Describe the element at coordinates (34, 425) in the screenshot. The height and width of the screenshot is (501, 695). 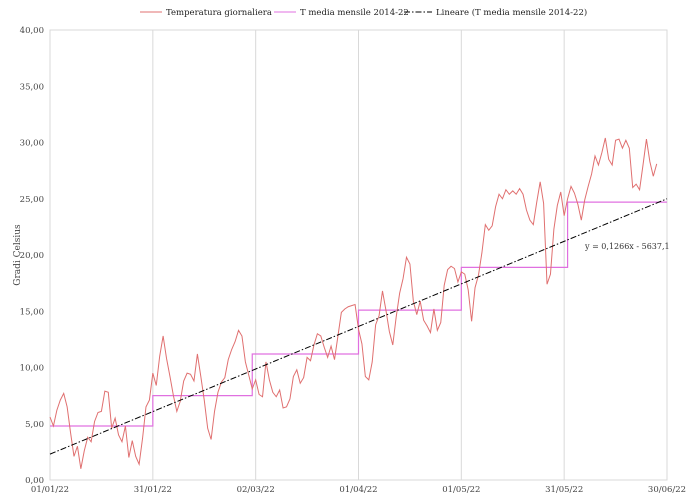
I see `y-tick-label: 5,00` at that location.